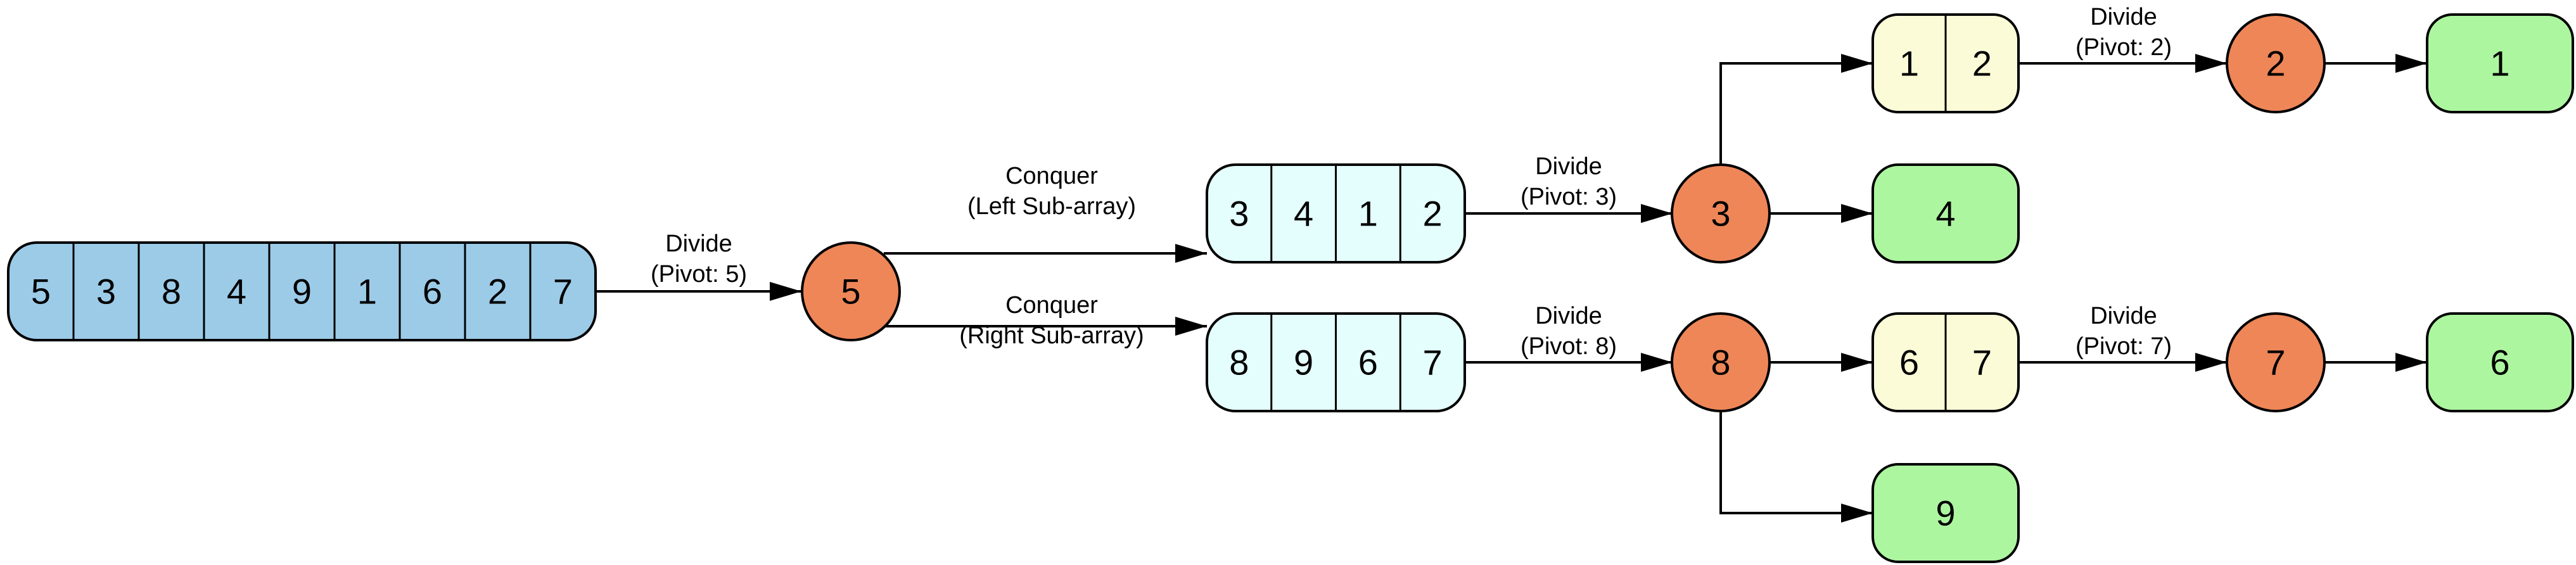  I want to click on label-divide-2-line2: (Pivot: 2), so click(2124, 47).